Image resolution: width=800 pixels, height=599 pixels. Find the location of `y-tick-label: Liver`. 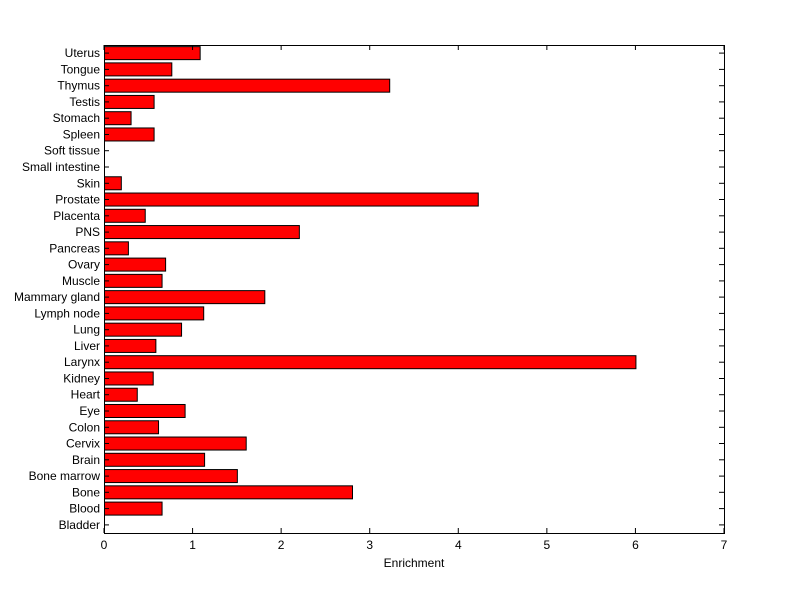

y-tick-label: Liver is located at coordinates (87, 346).